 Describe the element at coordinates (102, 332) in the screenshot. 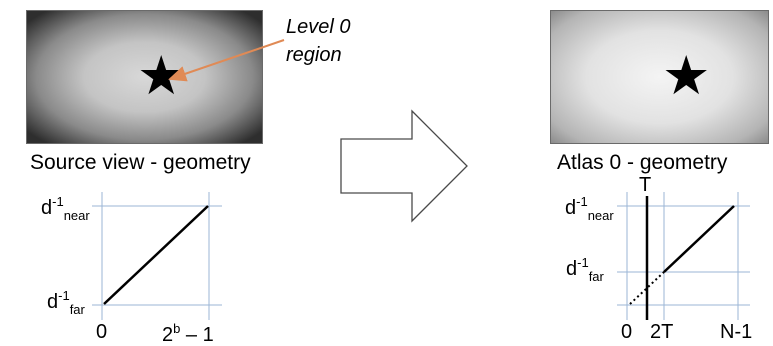

I see `source-x-zero-label: 0` at that location.